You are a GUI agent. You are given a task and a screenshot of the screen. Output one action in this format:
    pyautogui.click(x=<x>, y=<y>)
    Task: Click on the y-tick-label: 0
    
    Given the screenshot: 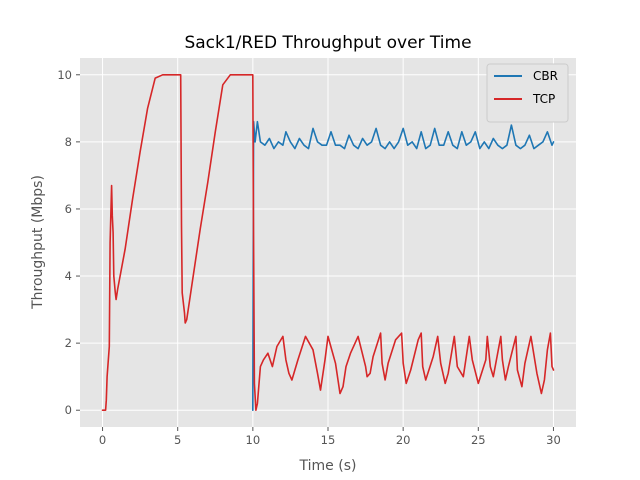 What is the action you would take?
    pyautogui.click(x=68, y=410)
    